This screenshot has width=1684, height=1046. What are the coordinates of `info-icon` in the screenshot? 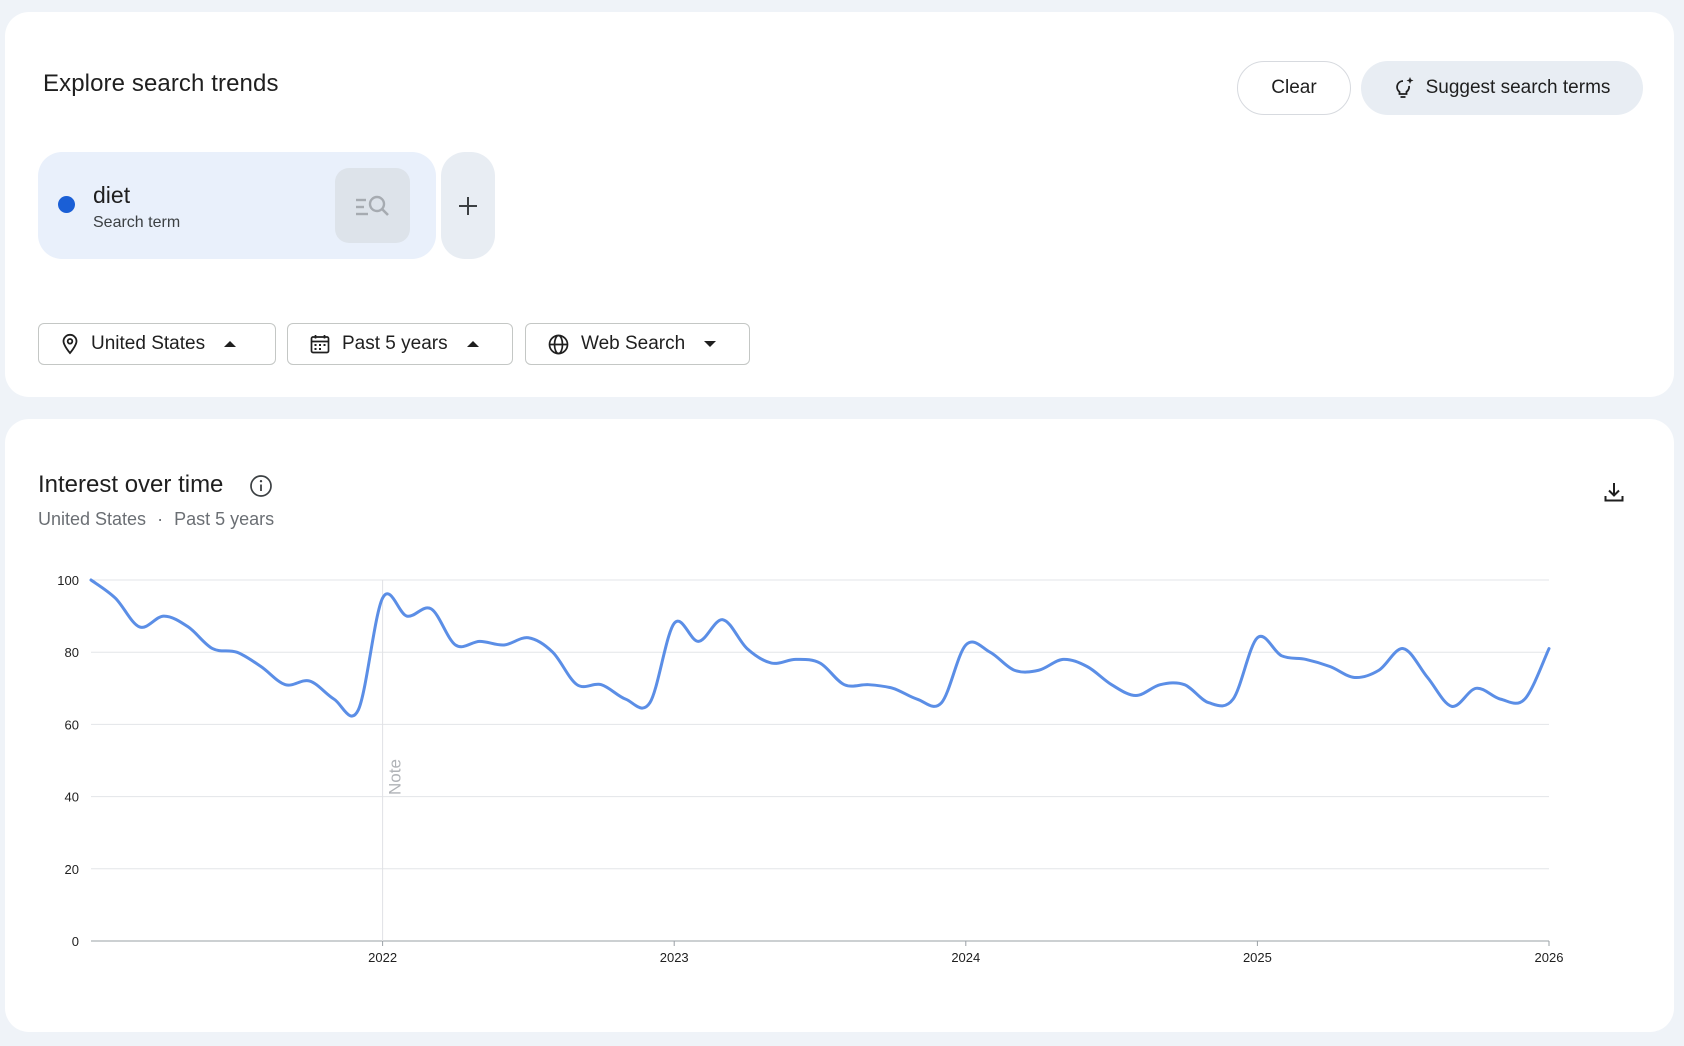 It's located at (261, 488).